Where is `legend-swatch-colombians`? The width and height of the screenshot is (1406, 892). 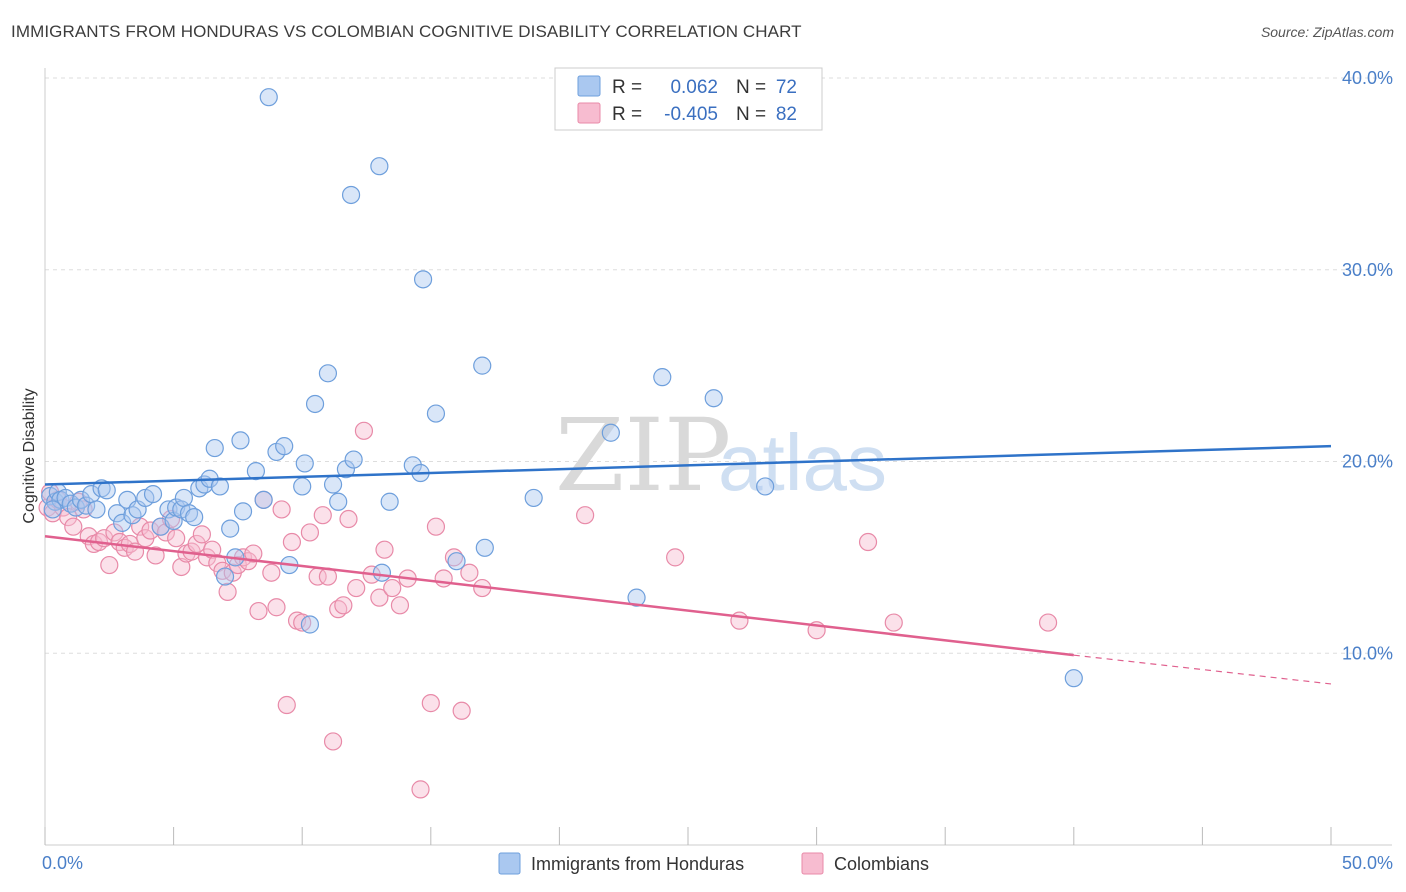
legend-swatch-colombians is located at coordinates (589, 113).